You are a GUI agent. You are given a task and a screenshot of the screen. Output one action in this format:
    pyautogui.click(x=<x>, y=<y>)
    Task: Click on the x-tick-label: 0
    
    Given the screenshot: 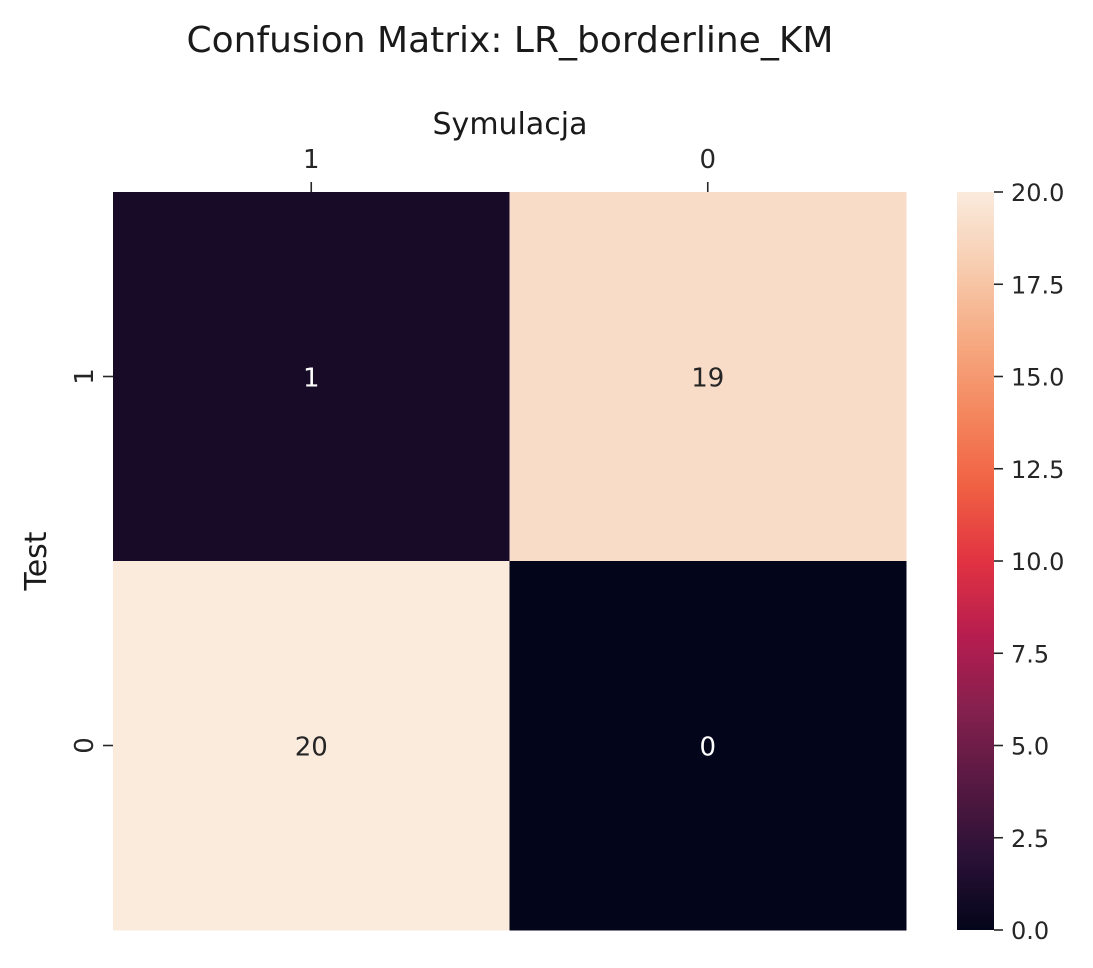 What is the action you would take?
    pyautogui.click(x=707, y=160)
    